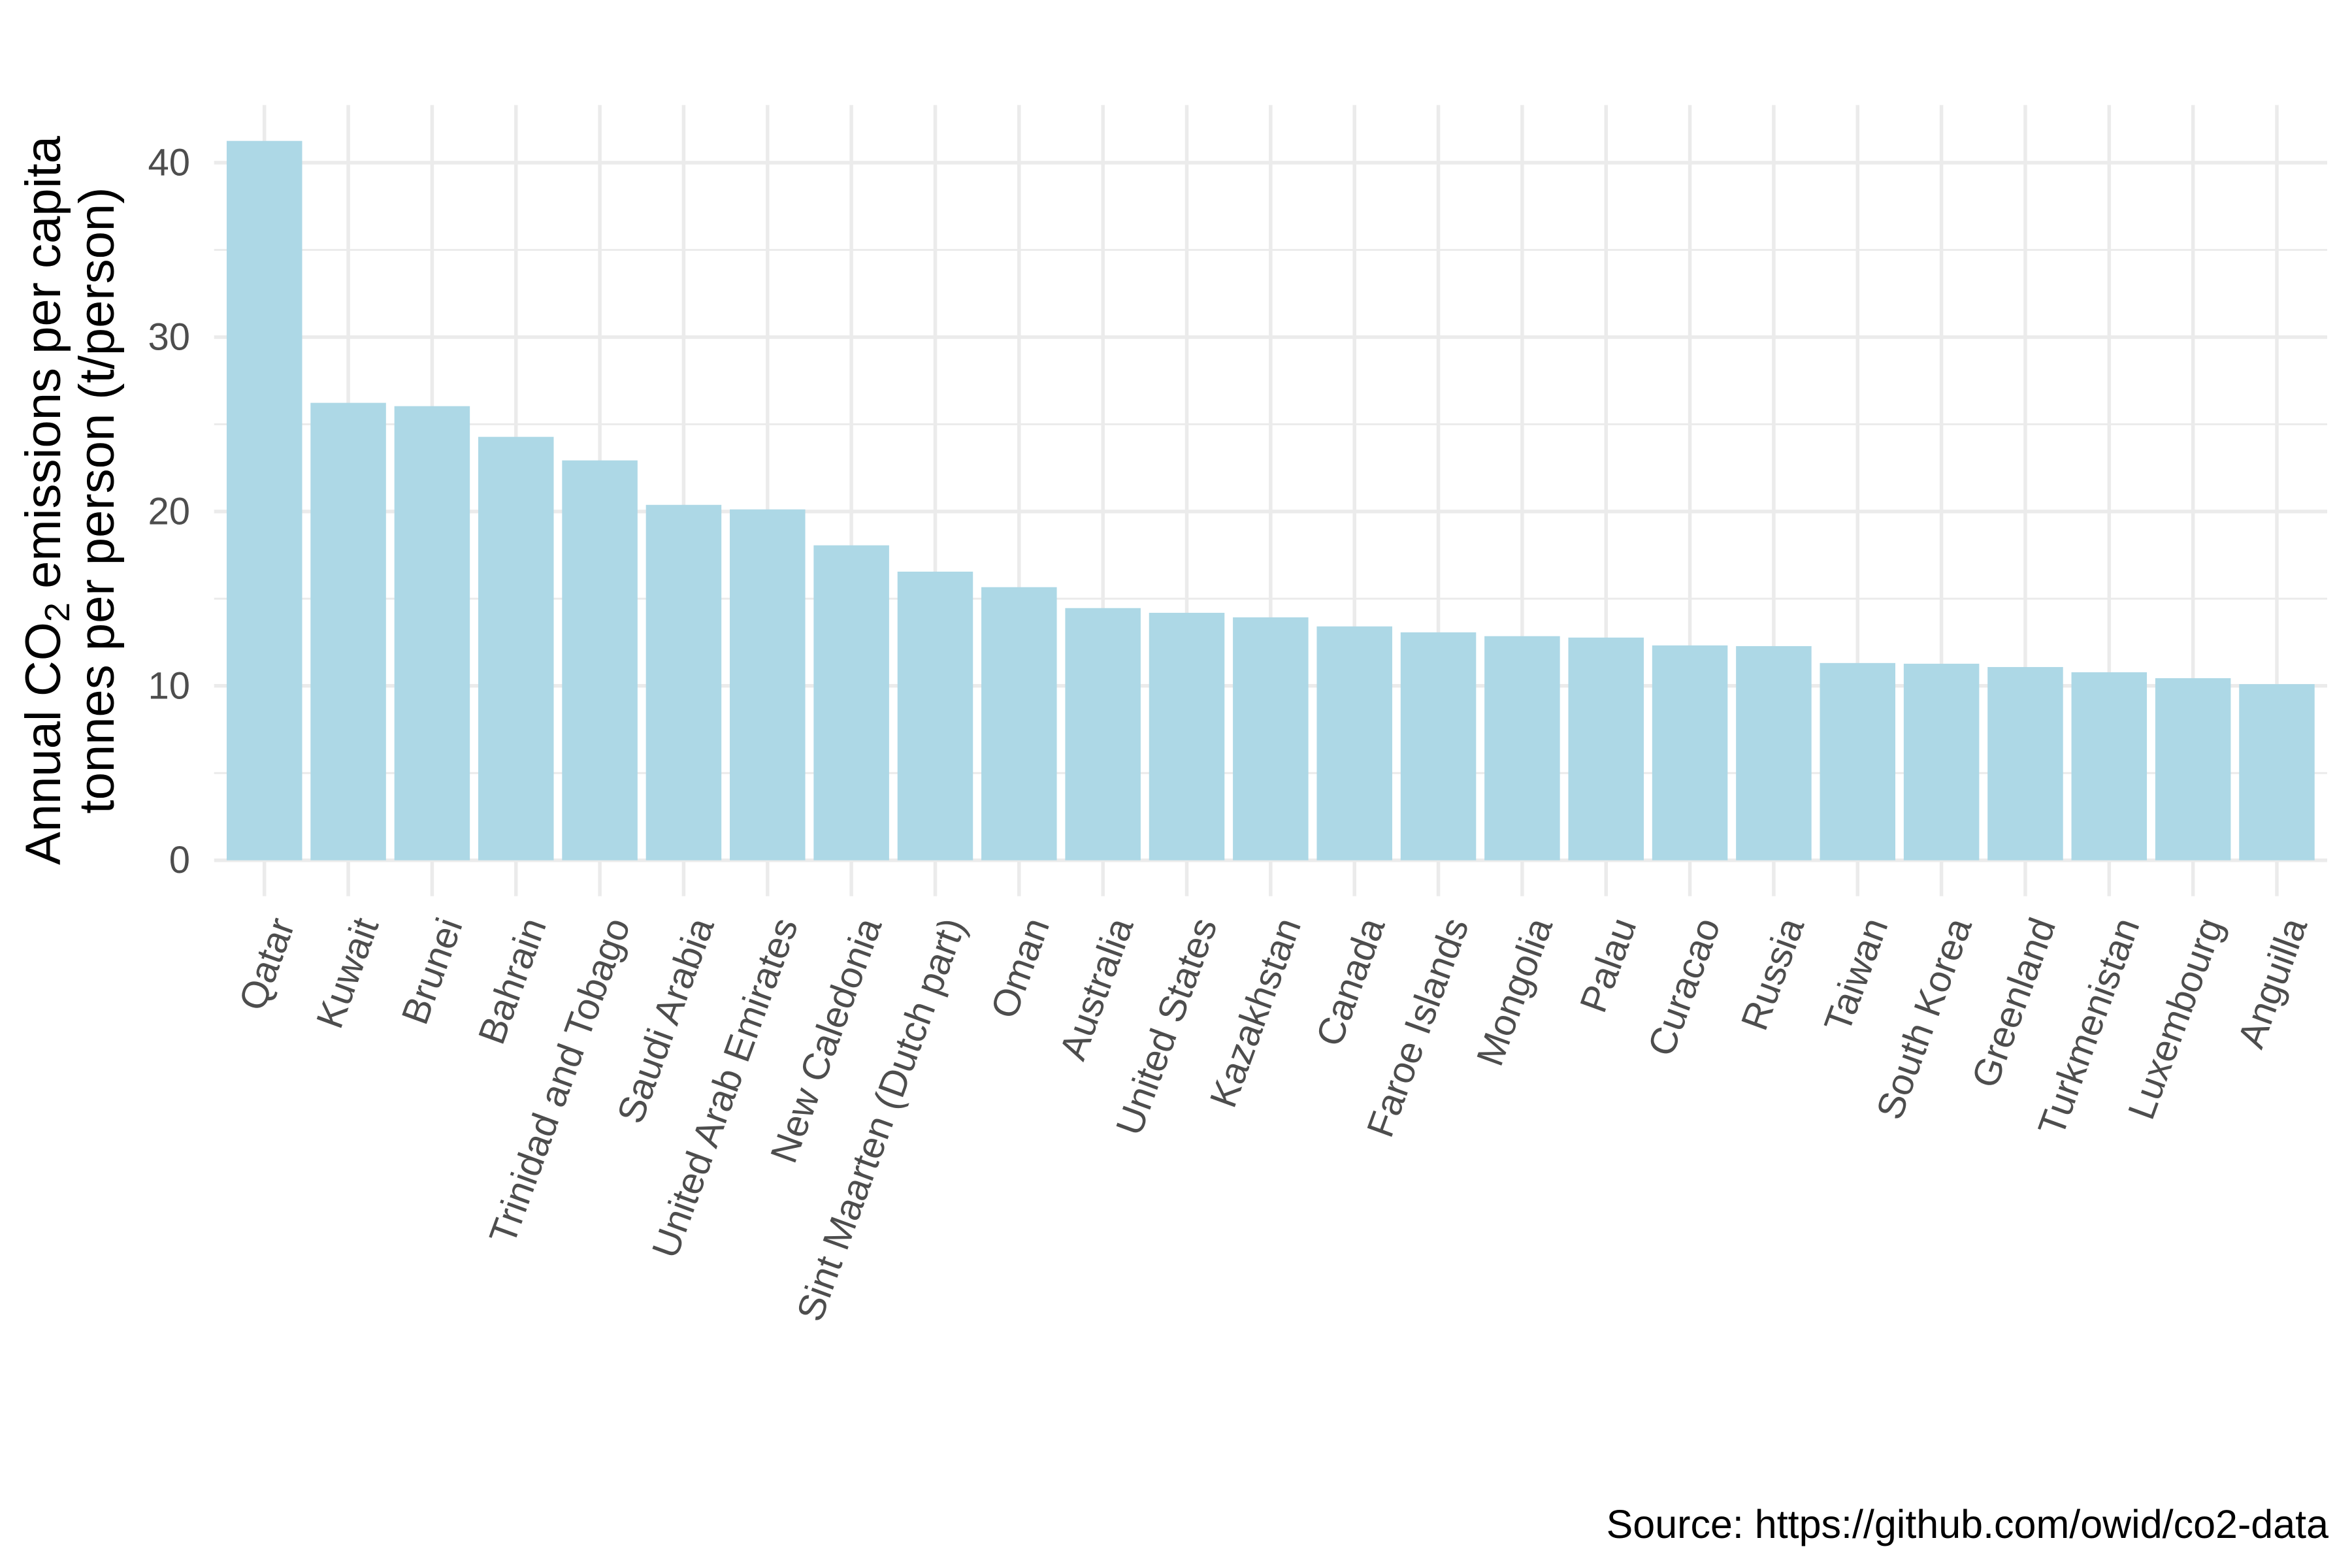 The height and width of the screenshot is (1568, 2352). I want to click on y-axis-title-suffix: emissions per capita, so click(43, 368).